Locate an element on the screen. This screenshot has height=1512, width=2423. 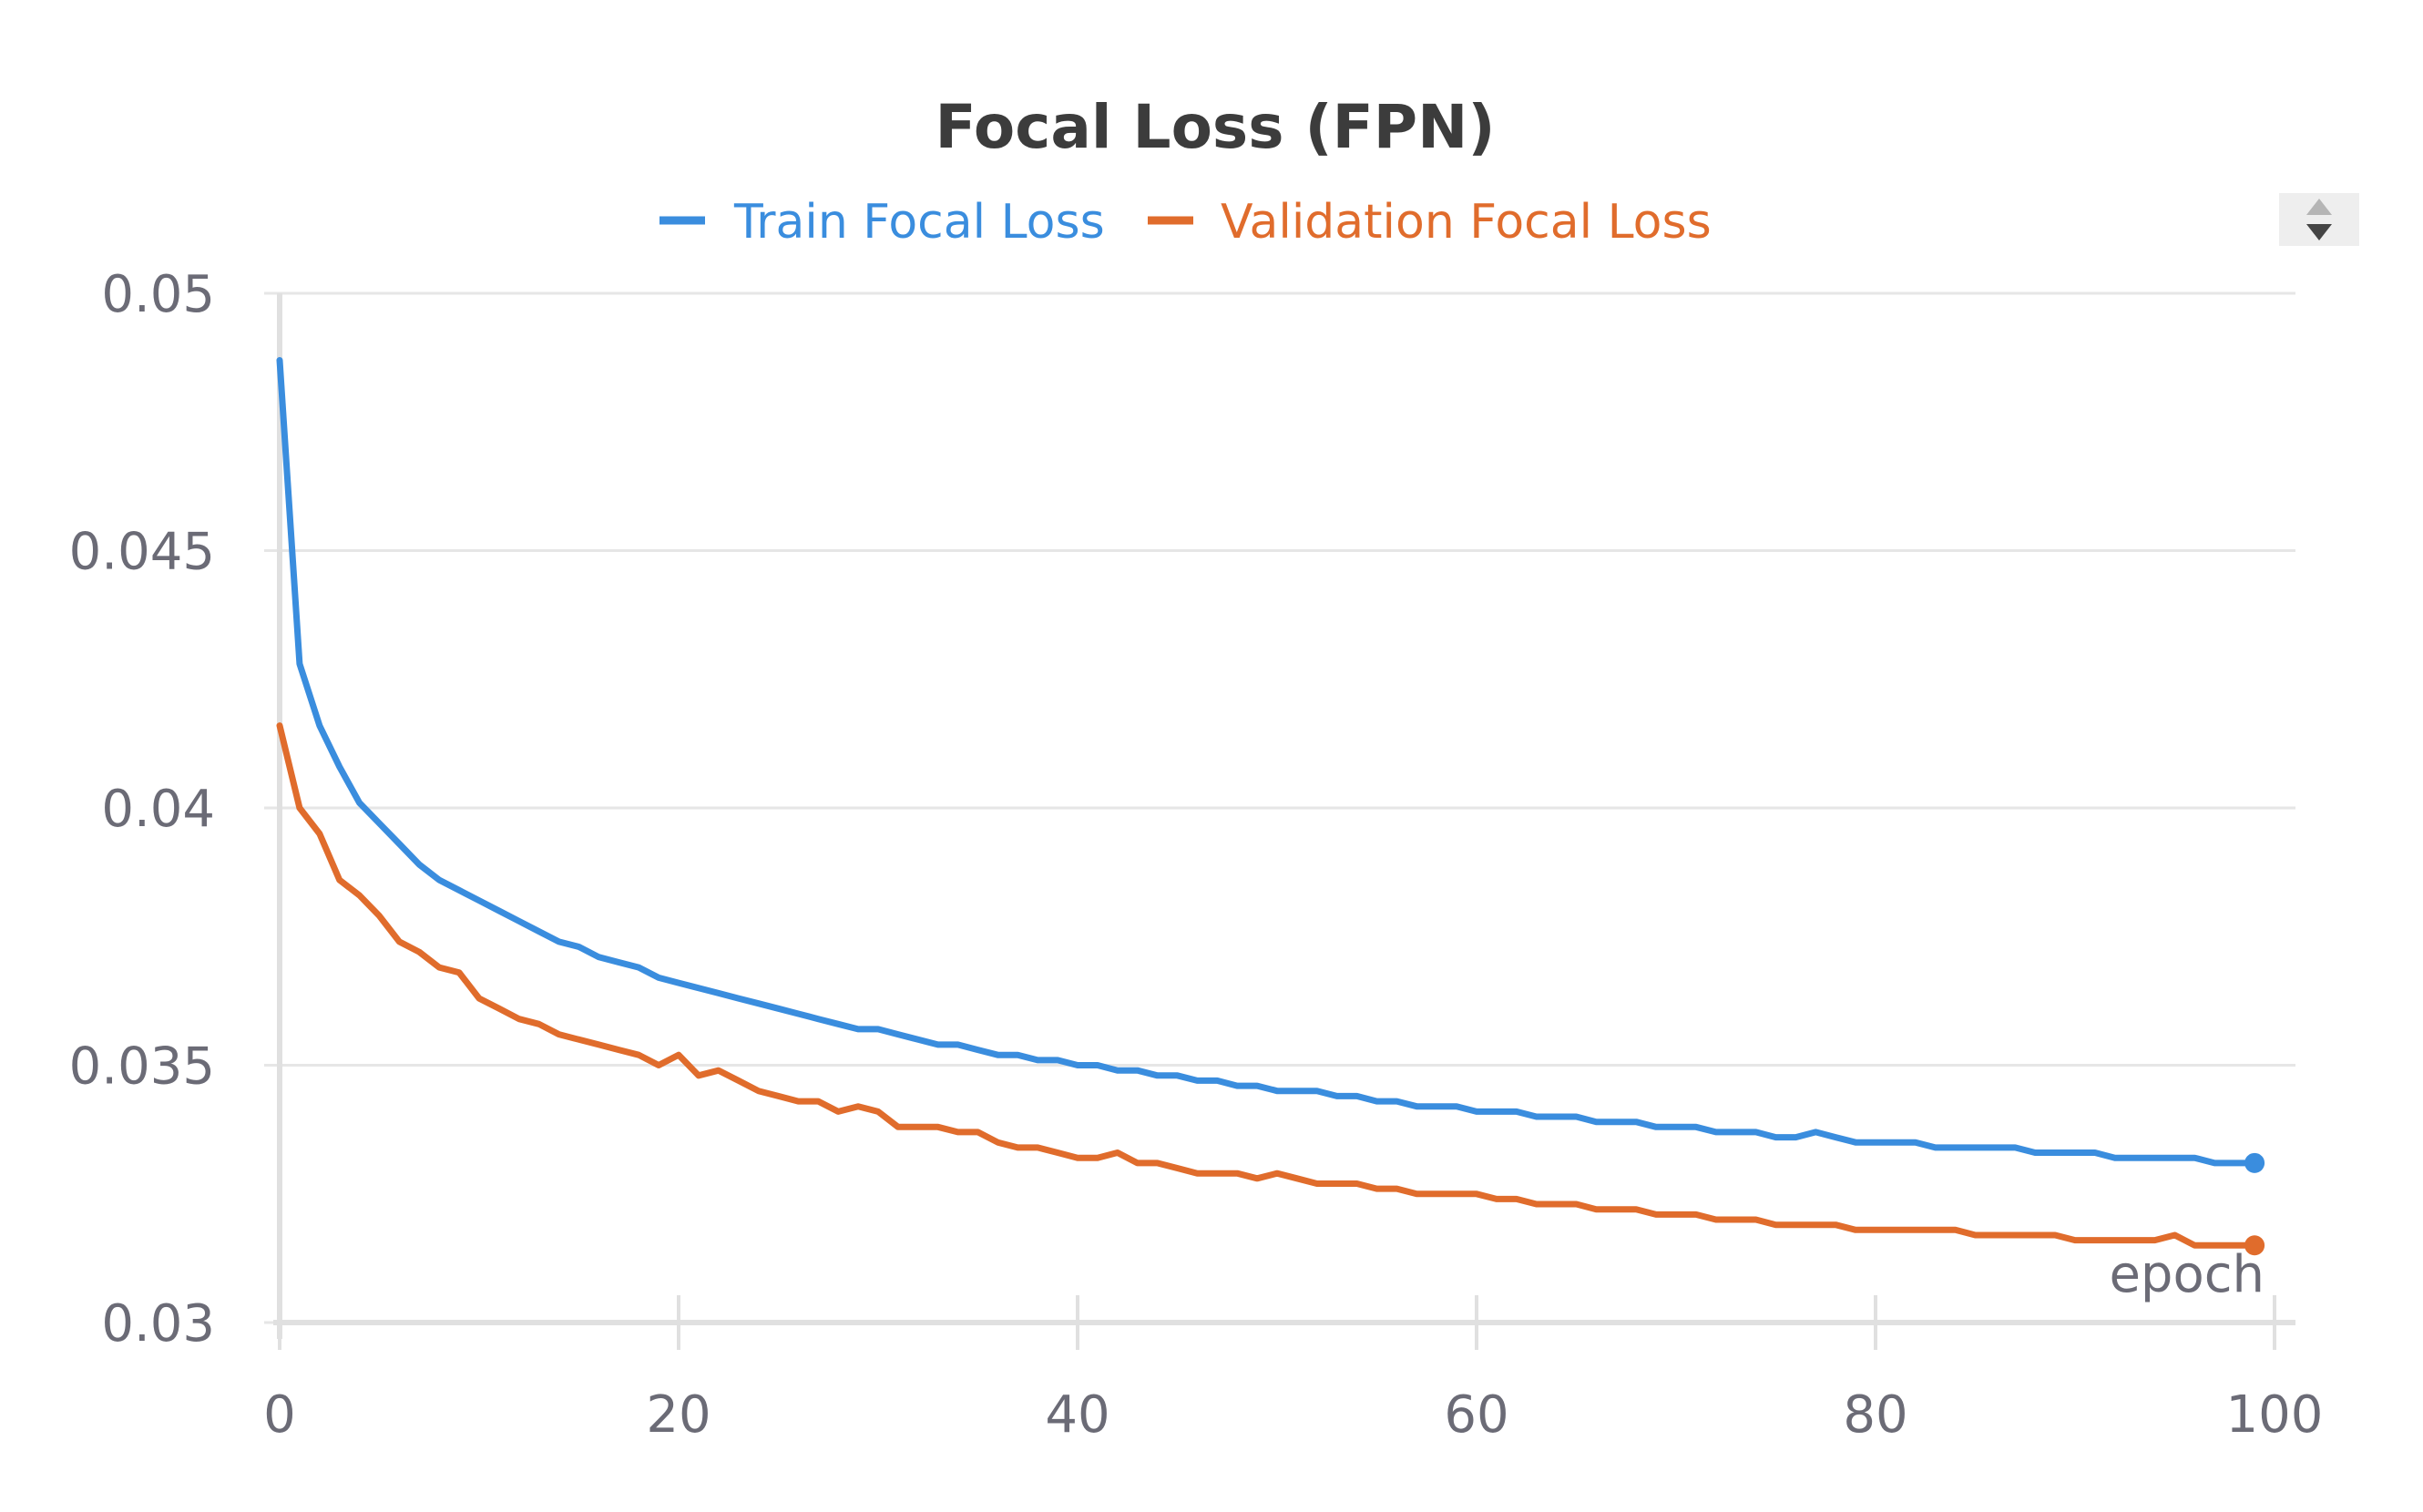
x-axis-ticks: 0 20 40 60 80 100 is located at coordinates (1293, 1370).